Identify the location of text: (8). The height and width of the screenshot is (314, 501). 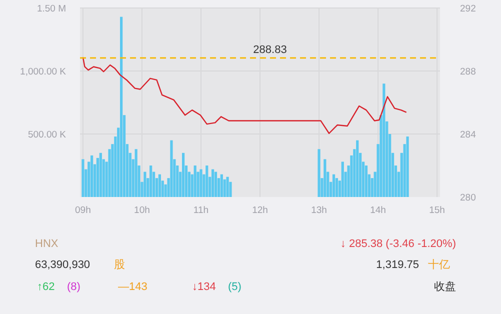
(73, 287).